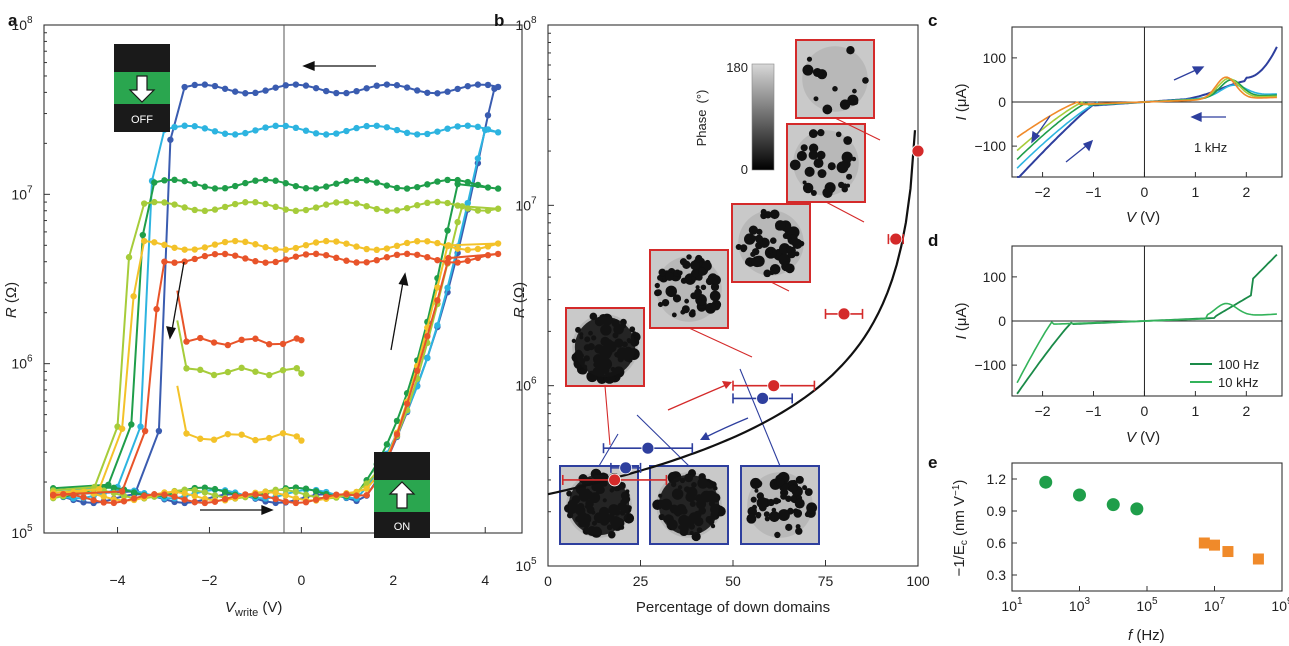 The image size is (1289, 646). Describe the element at coordinates (1258, 559) in the screenshot. I see `e-point-square` at that location.